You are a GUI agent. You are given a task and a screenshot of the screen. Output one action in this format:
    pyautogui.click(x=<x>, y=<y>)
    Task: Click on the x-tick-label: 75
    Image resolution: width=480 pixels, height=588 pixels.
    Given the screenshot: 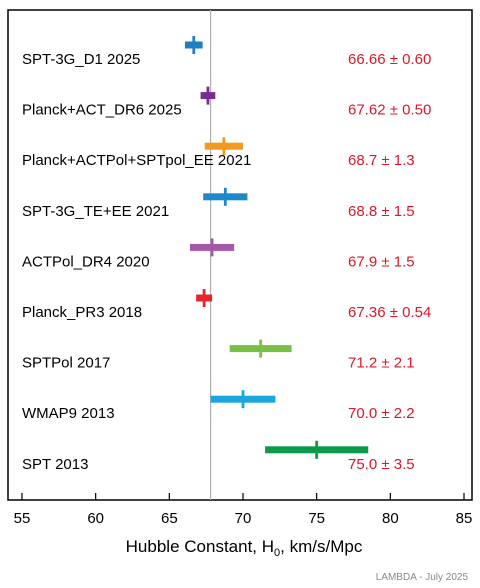 What is the action you would take?
    pyautogui.click(x=316, y=518)
    